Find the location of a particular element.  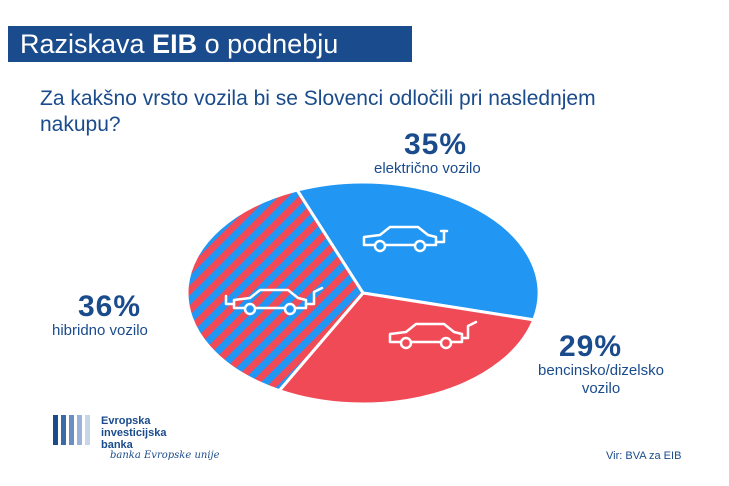

fuel-percent: 29% is located at coordinates (591, 346).